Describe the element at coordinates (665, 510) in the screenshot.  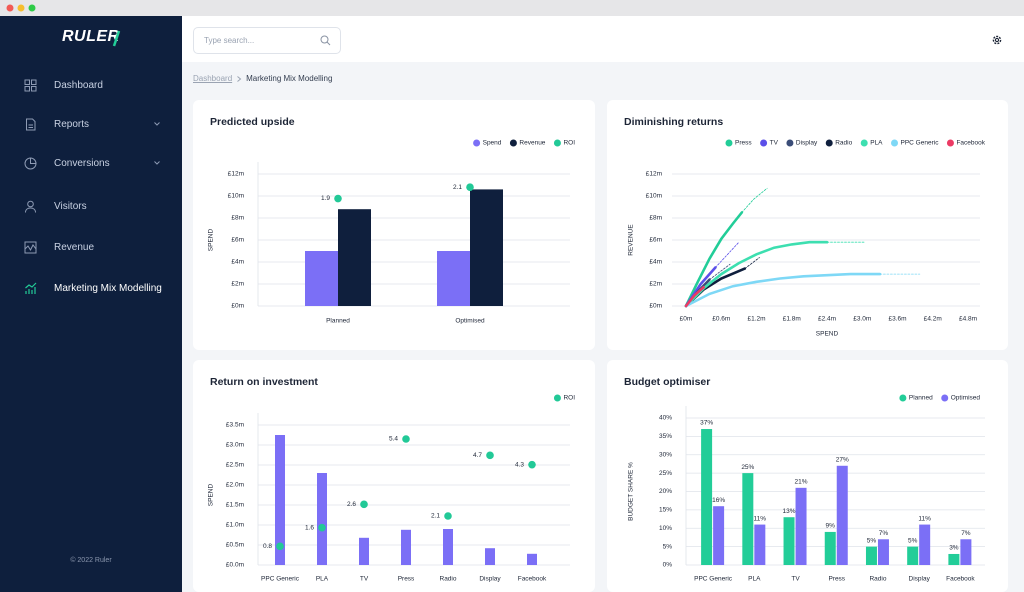
I see `y-tick-label: 15%` at that location.